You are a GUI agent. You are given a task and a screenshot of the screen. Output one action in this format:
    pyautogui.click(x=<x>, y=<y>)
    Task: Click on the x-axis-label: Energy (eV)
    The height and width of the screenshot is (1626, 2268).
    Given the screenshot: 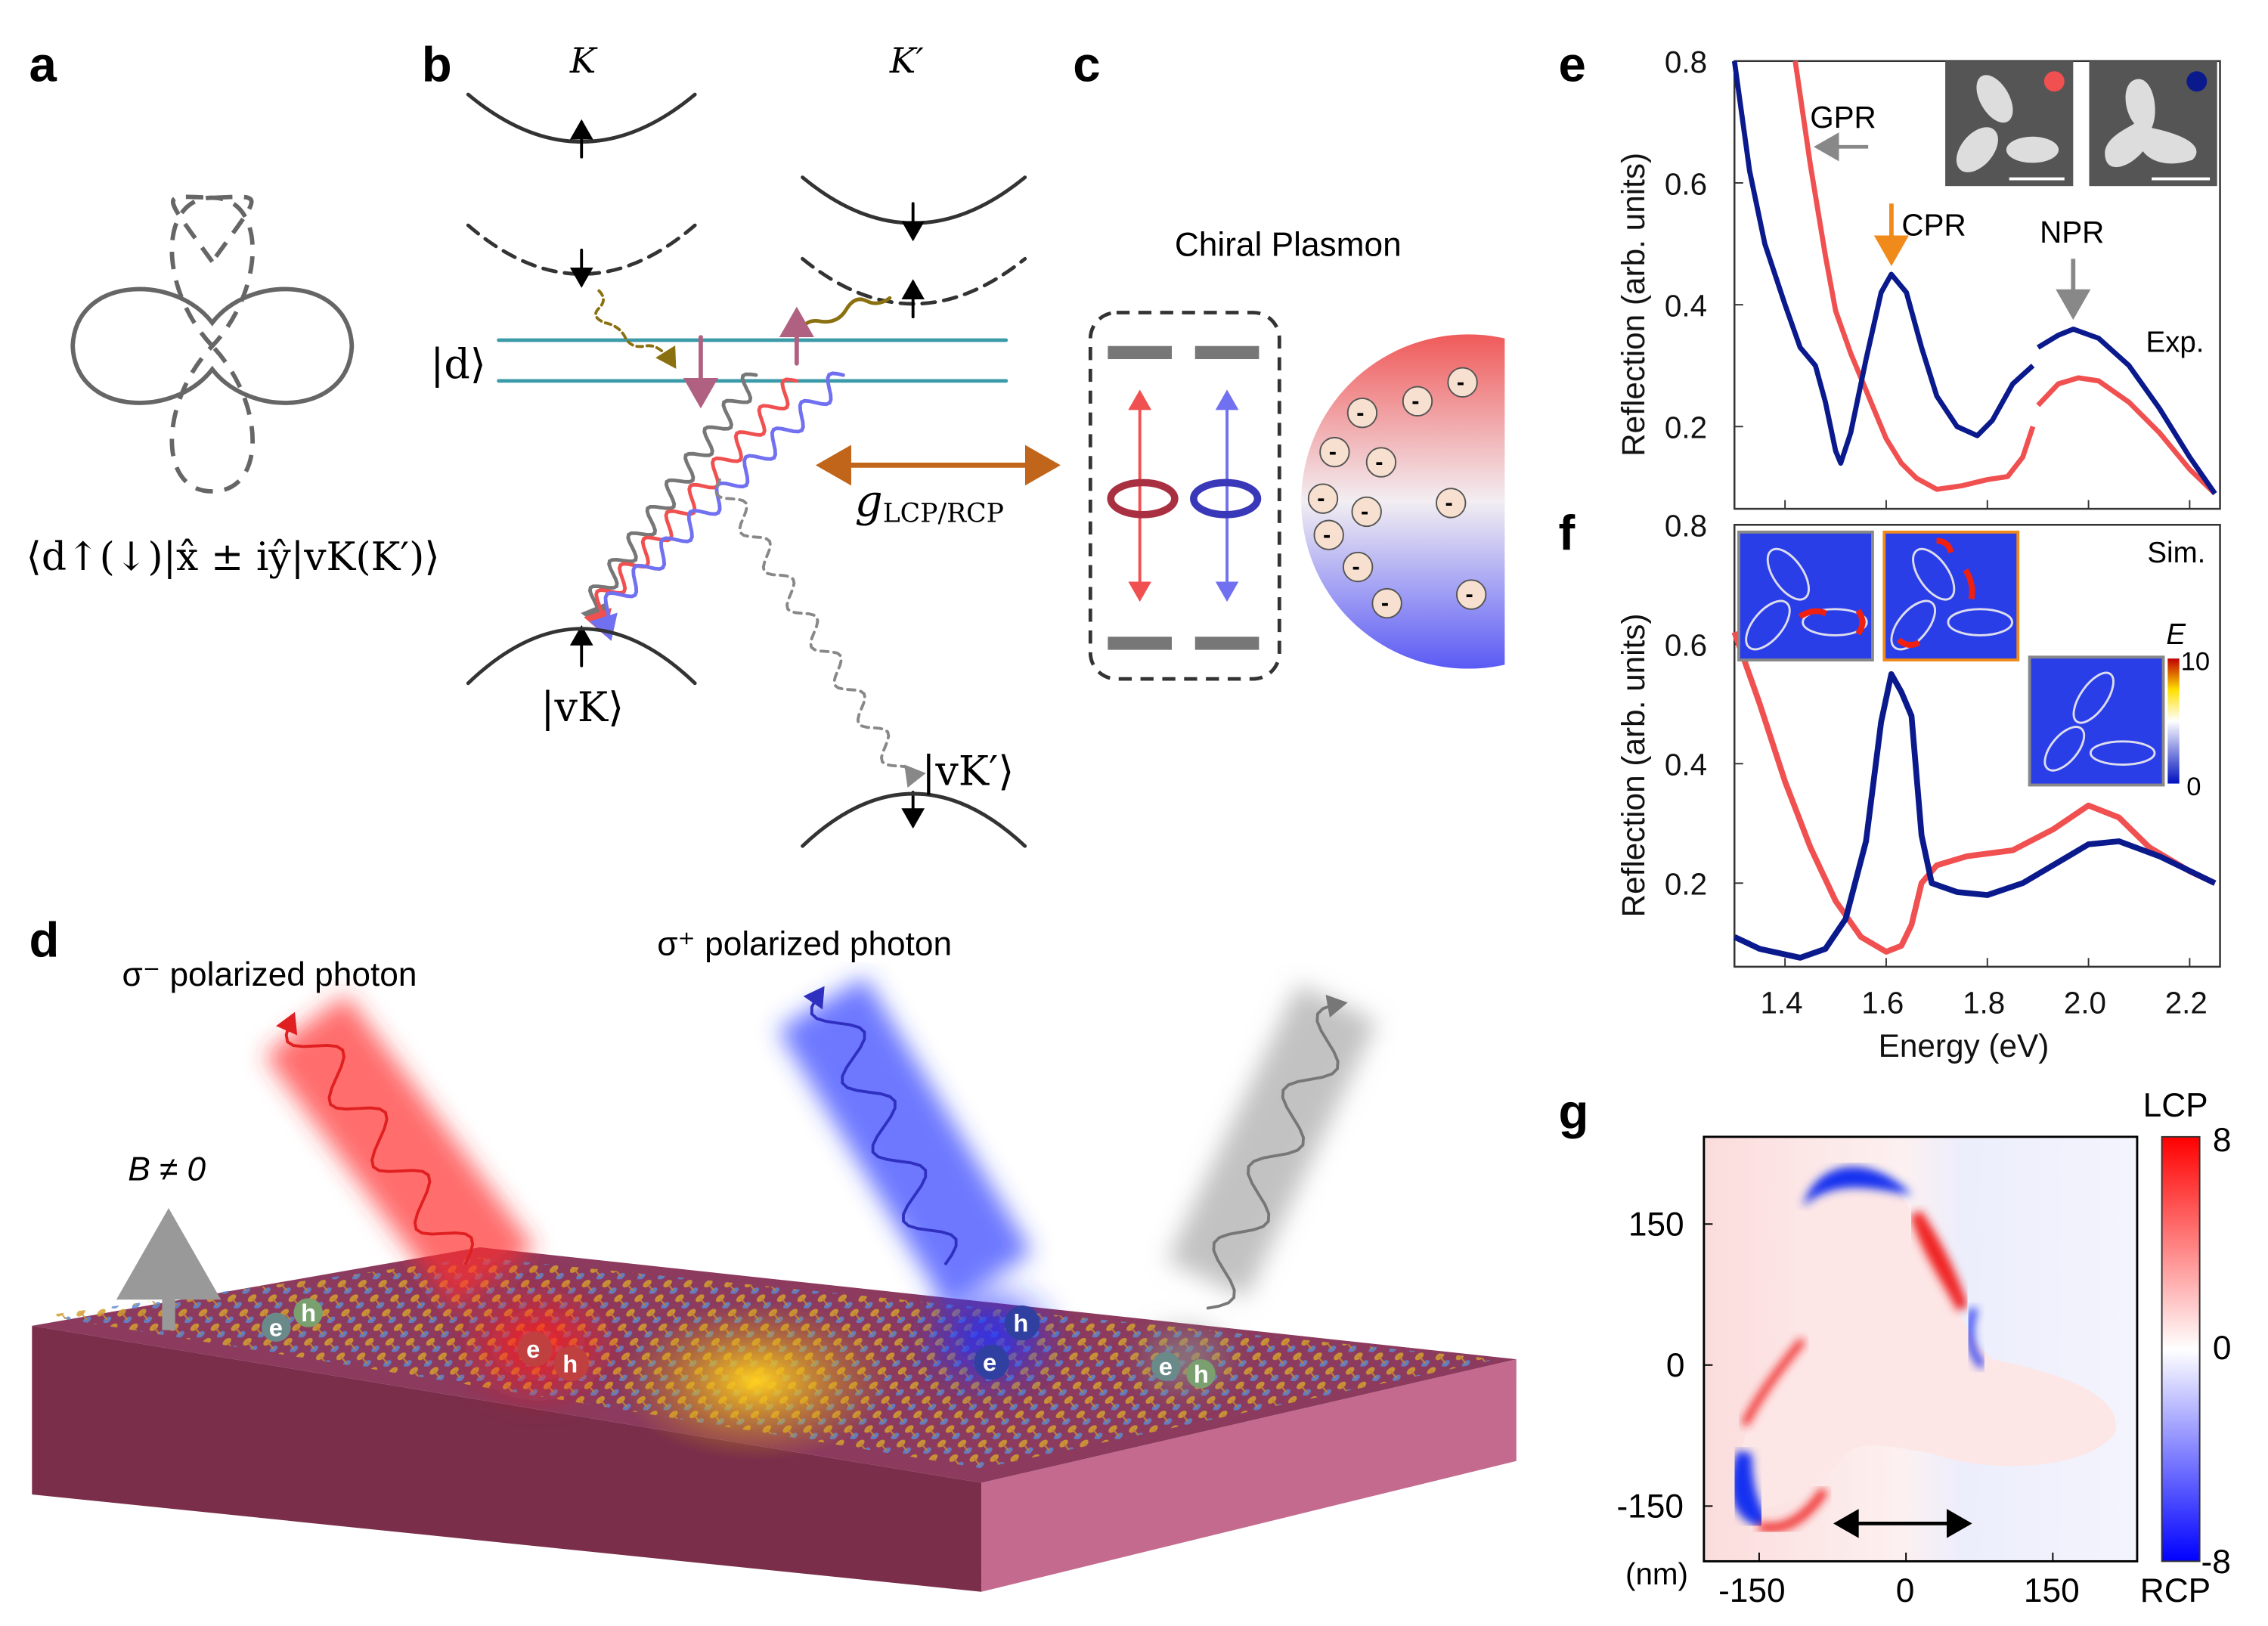 What is the action you would take?
    pyautogui.click(x=1965, y=1046)
    